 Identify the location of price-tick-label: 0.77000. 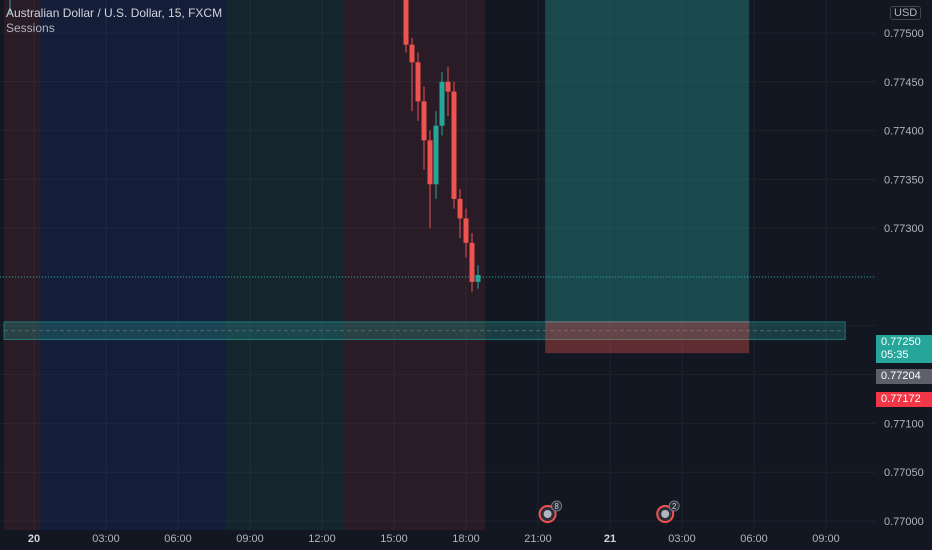
(904, 522).